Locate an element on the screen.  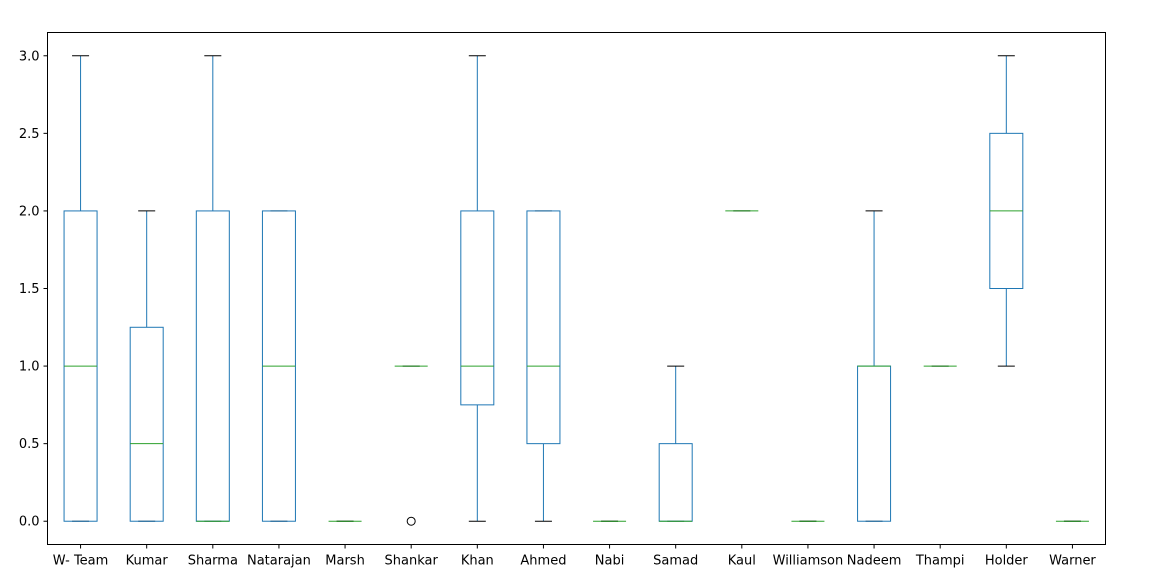
x-tick-label: Nabi is located at coordinates (610, 561).